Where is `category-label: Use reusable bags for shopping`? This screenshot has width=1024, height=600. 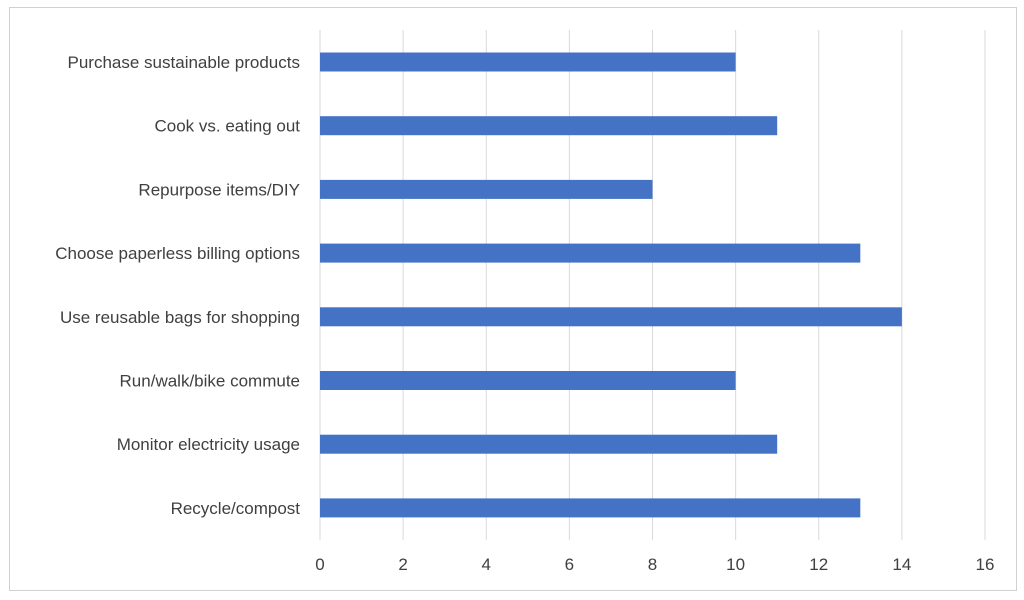
category-label: Use reusable bags for shopping is located at coordinates (180, 317).